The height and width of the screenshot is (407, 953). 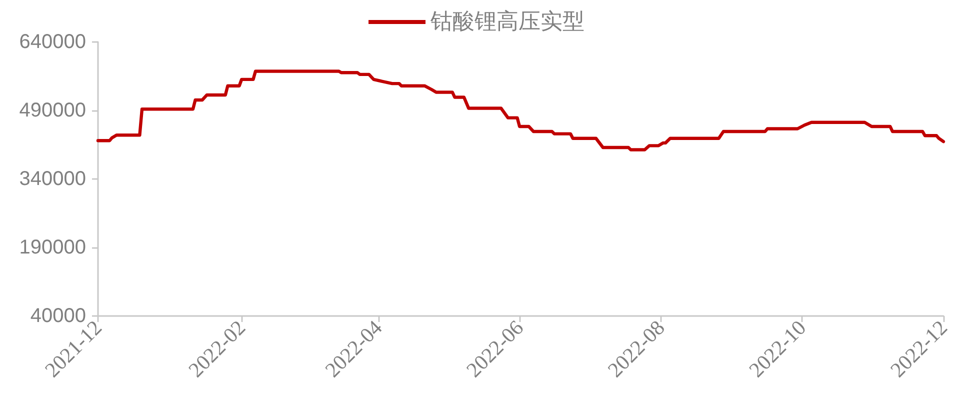 I want to click on y-tick-label: 490000, so click(x=52, y=111).